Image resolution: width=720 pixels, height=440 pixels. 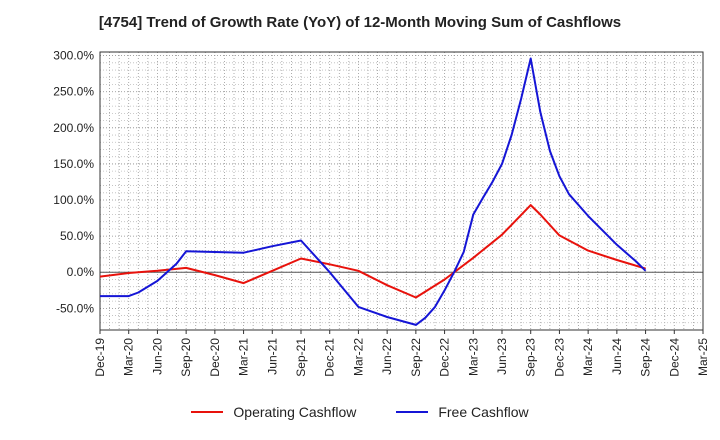 I want to click on legend-label-free: Free Cashflow, so click(x=483, y=412).